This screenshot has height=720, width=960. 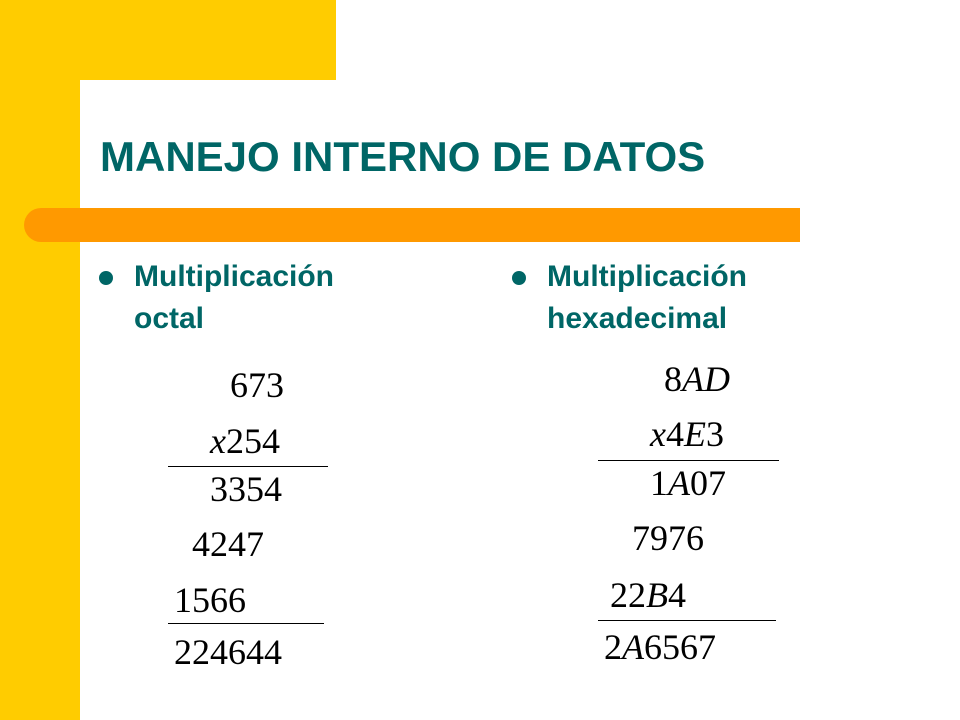 I want to click on hex-partial-1-digit: 1, so click(x=659, y=483).